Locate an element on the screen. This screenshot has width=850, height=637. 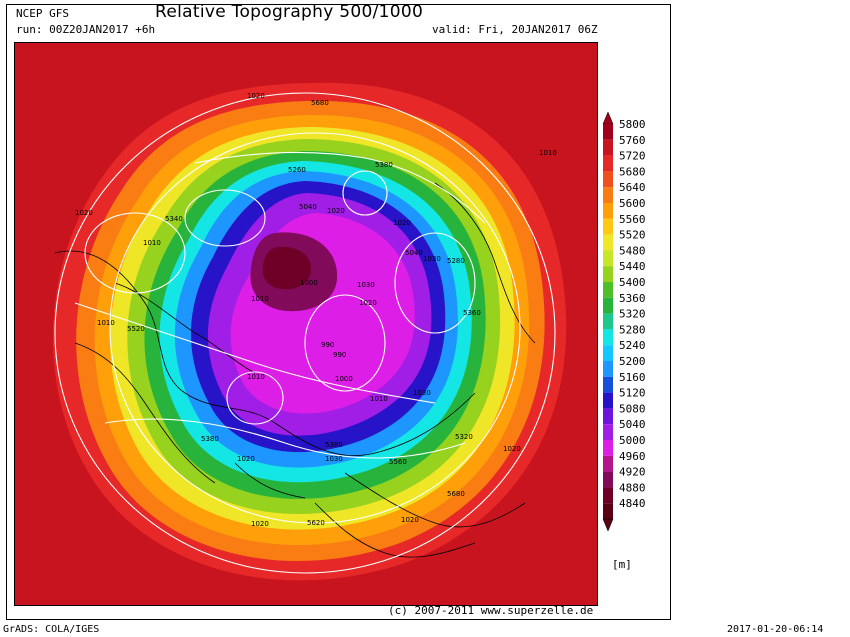
legend-label: 5200 is located at coordinates (632, 361).